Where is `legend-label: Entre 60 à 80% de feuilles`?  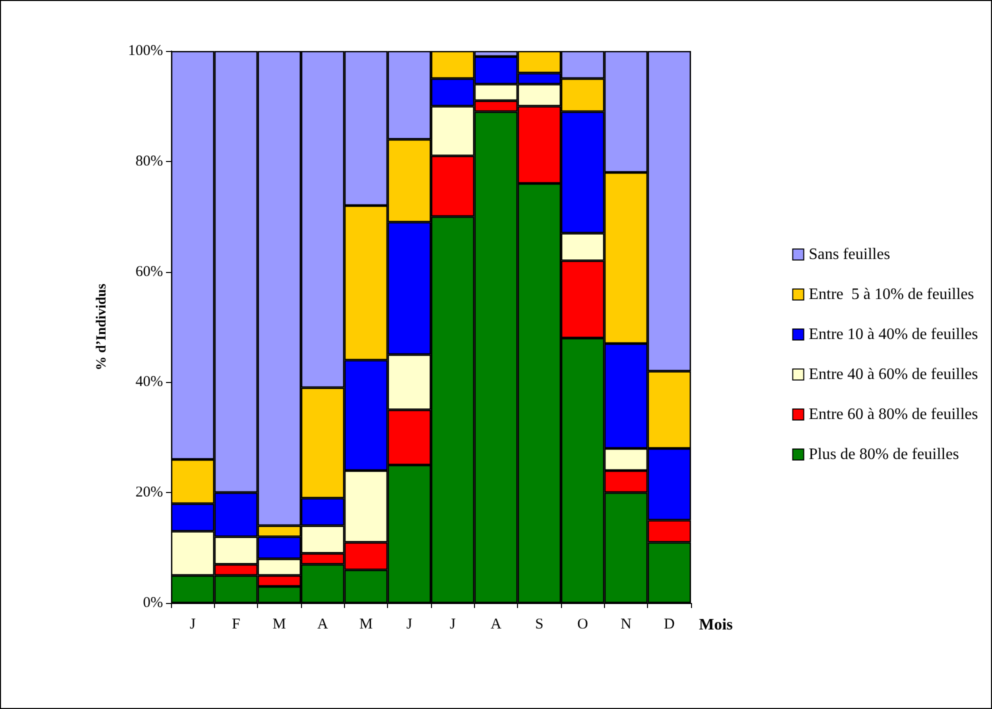 legend-label: Entre 60 à 80% de feuilles is located at coordinates (893, 414).